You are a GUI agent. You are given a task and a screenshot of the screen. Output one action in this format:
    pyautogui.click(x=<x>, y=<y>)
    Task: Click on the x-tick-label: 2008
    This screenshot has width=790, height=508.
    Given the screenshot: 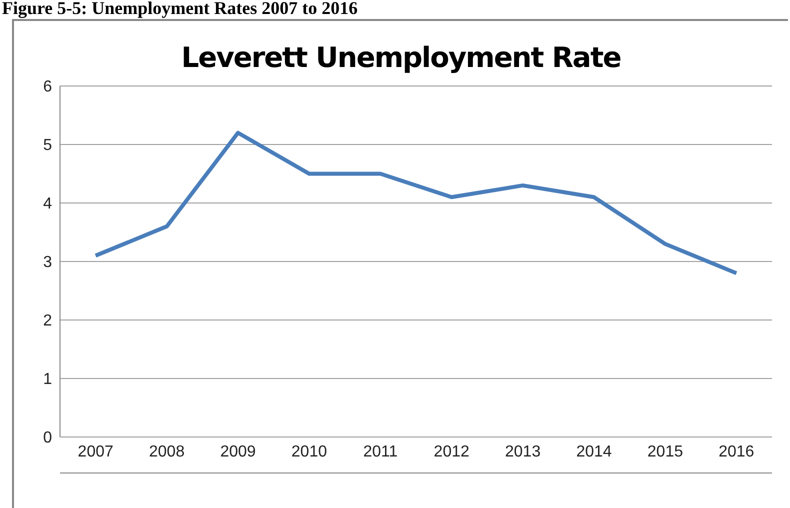 What is the action you would take?
    pyautogui.click(x=167, y=451)
    